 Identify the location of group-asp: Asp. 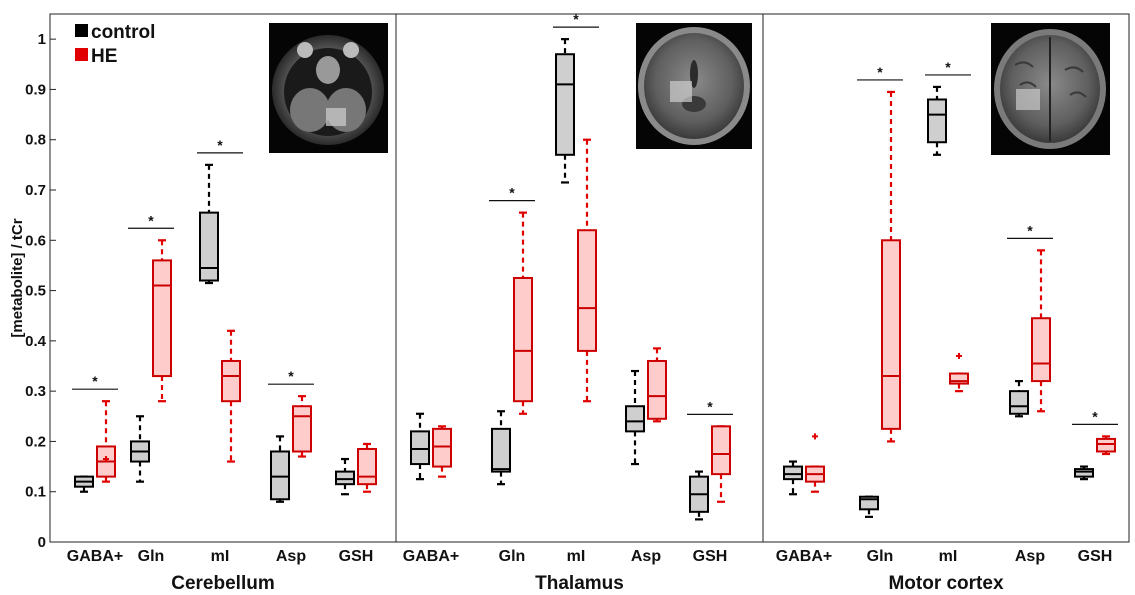
(646, 456).